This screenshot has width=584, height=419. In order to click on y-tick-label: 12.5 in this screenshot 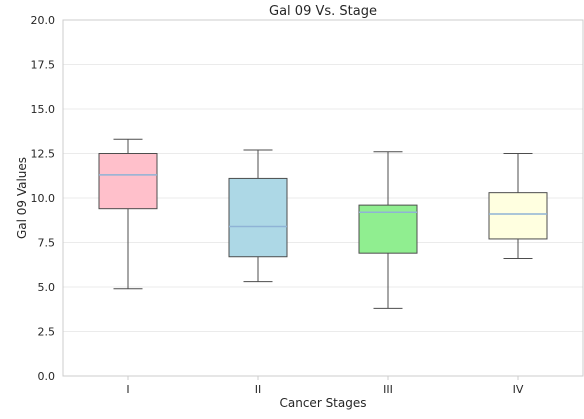, I will do `click(43, 154)`.